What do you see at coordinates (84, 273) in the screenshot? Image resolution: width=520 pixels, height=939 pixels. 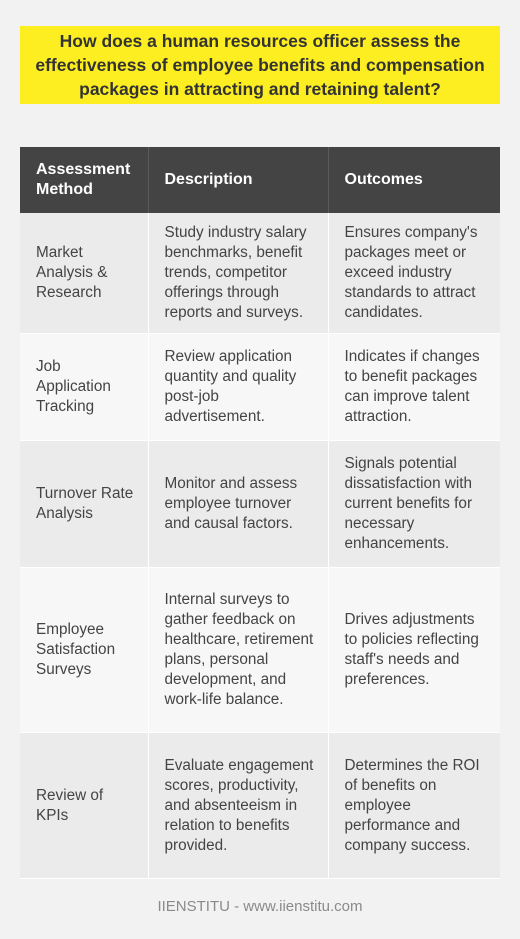 I see `method-cell: Market Analysis & Research` at bounding box center [84, 273].